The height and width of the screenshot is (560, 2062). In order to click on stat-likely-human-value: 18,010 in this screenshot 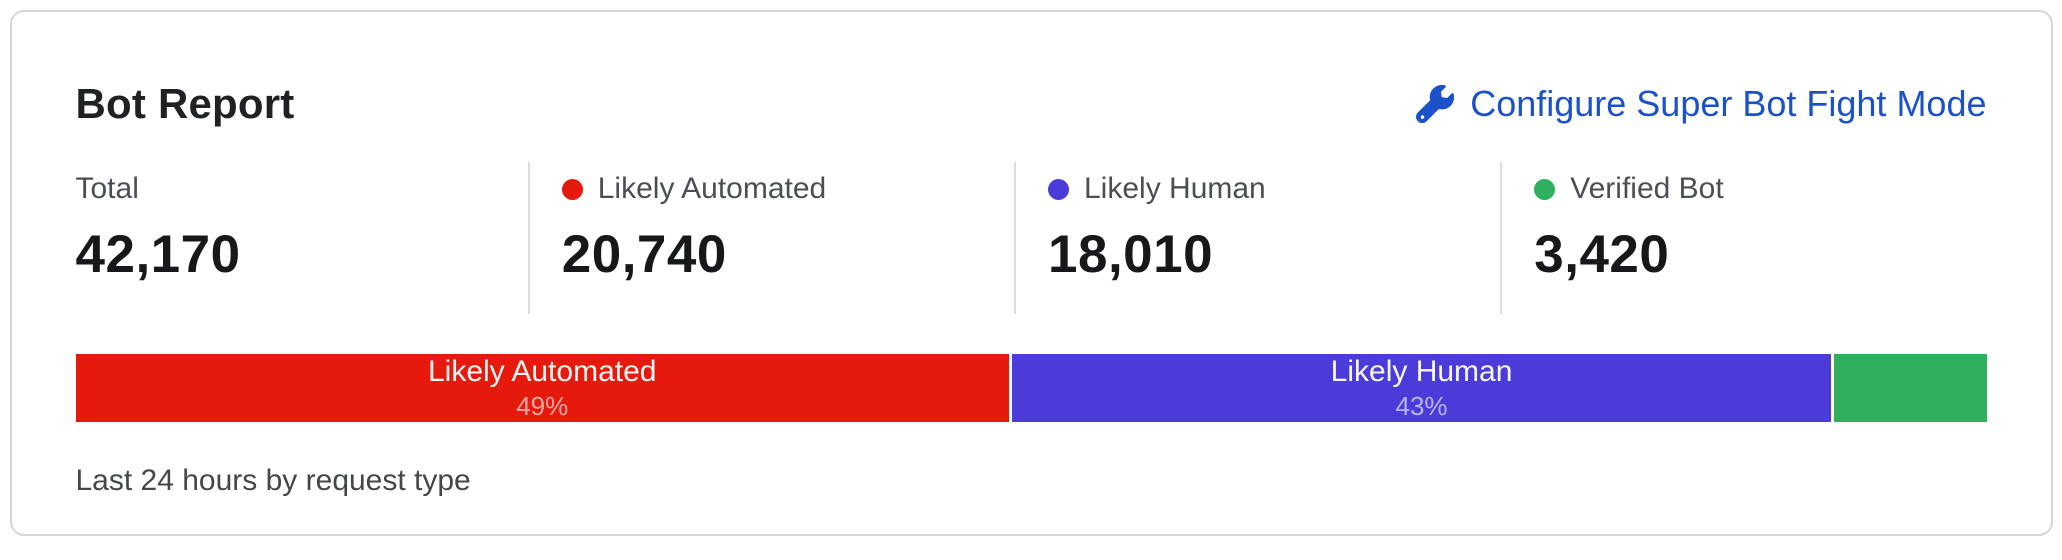, I will do `click(1131, 254)`.